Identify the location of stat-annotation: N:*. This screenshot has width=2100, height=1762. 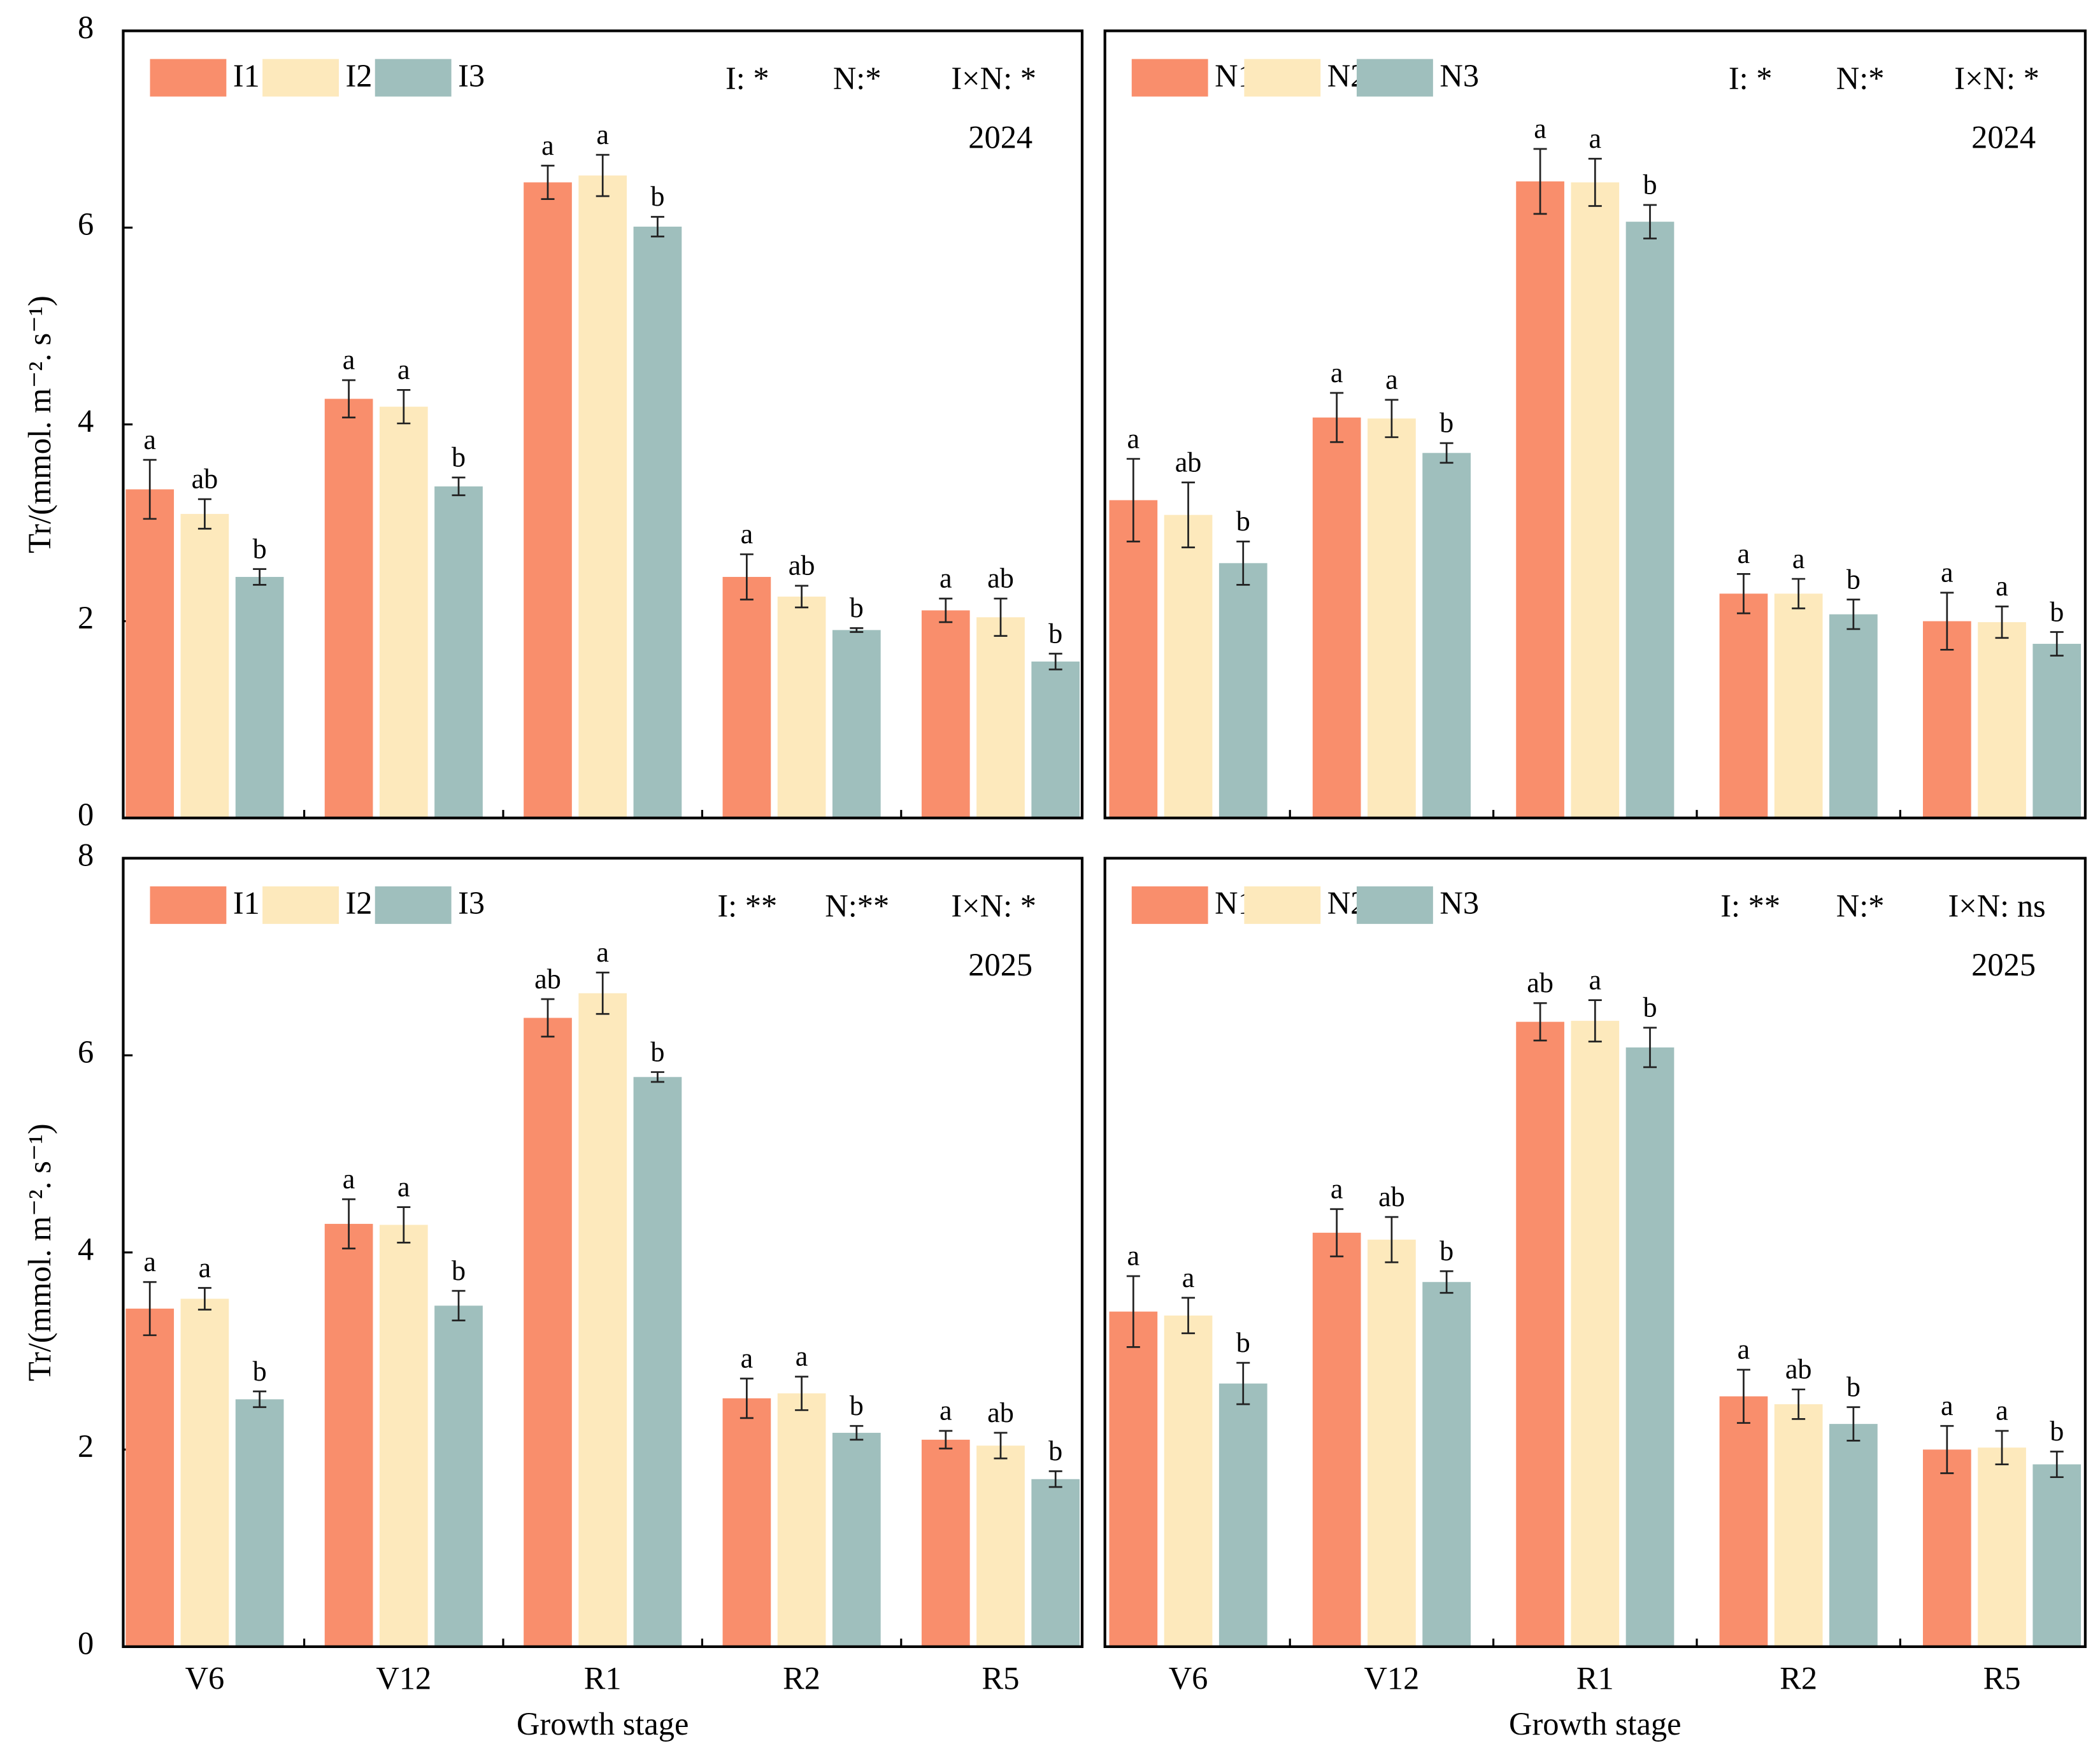
(1860, 905).